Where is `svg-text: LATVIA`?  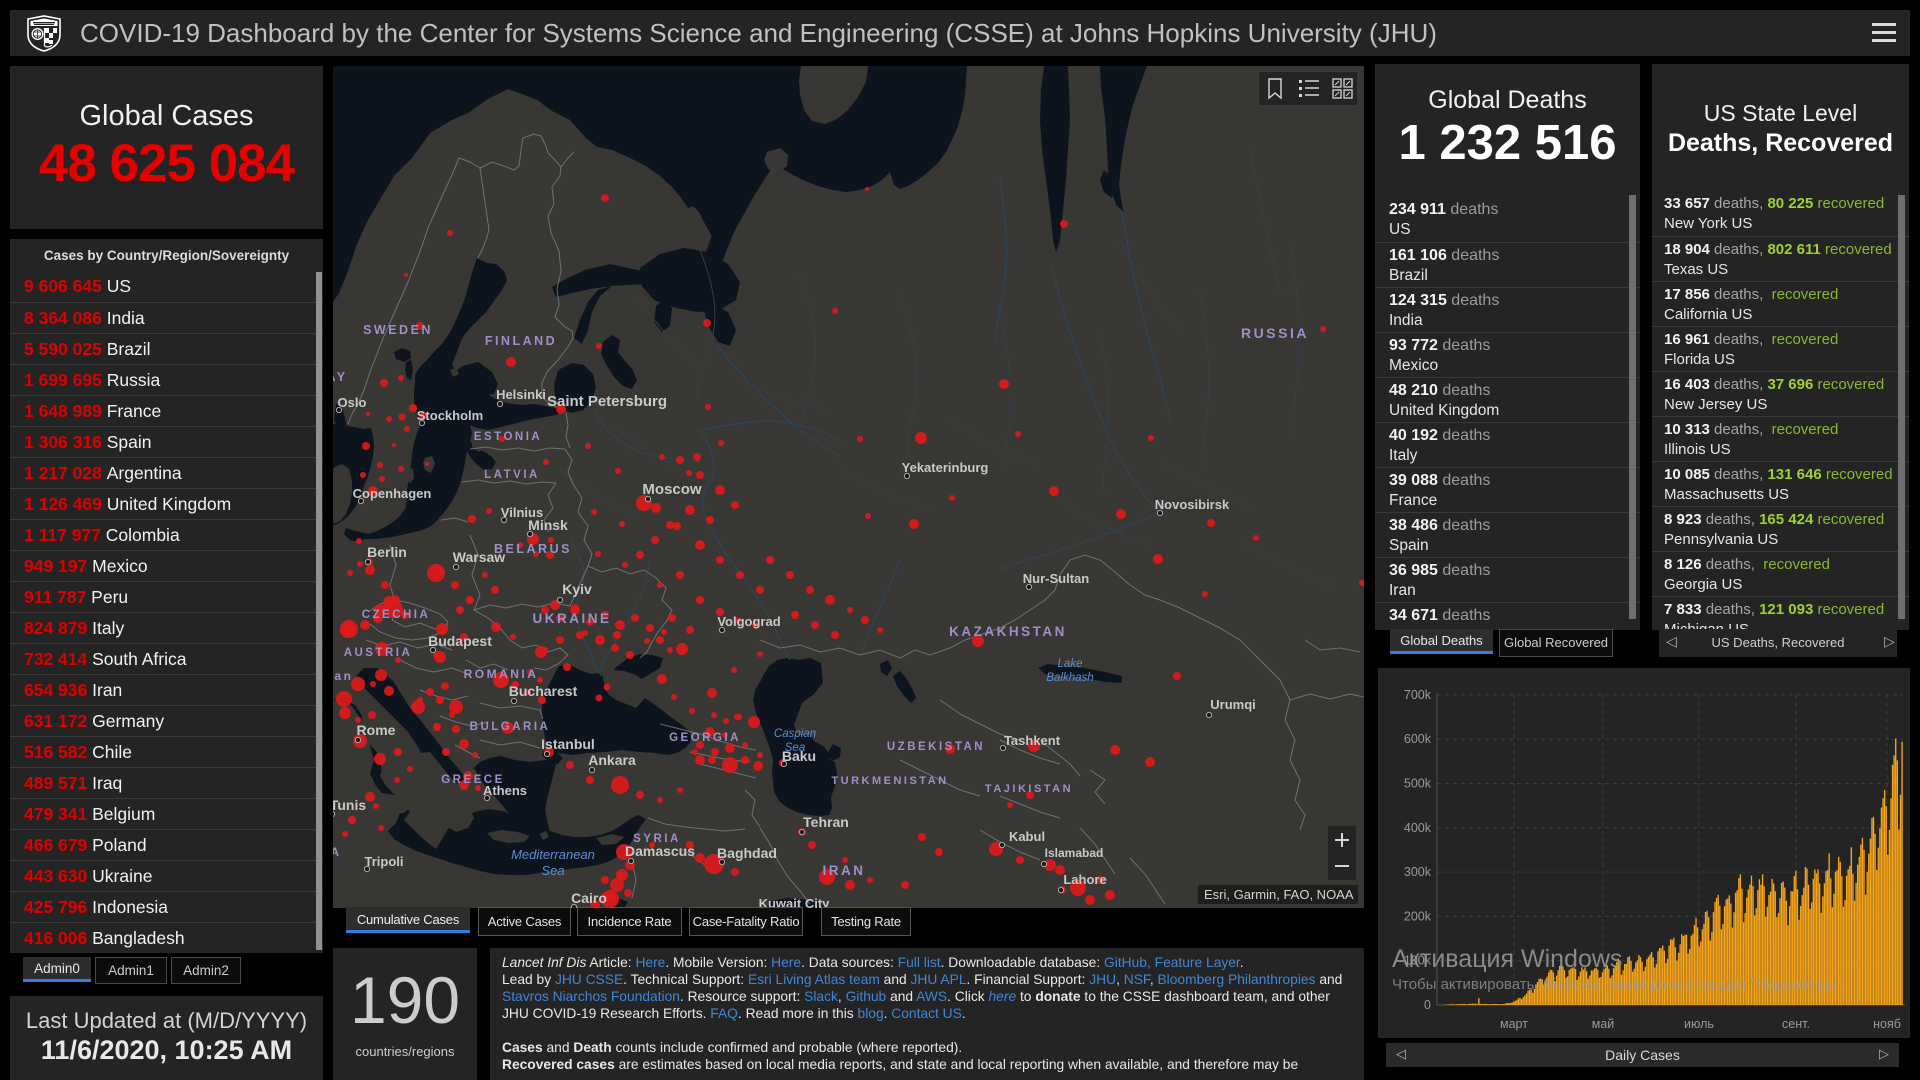 svg-text: LATVIA is located at coordinates (512, 475).